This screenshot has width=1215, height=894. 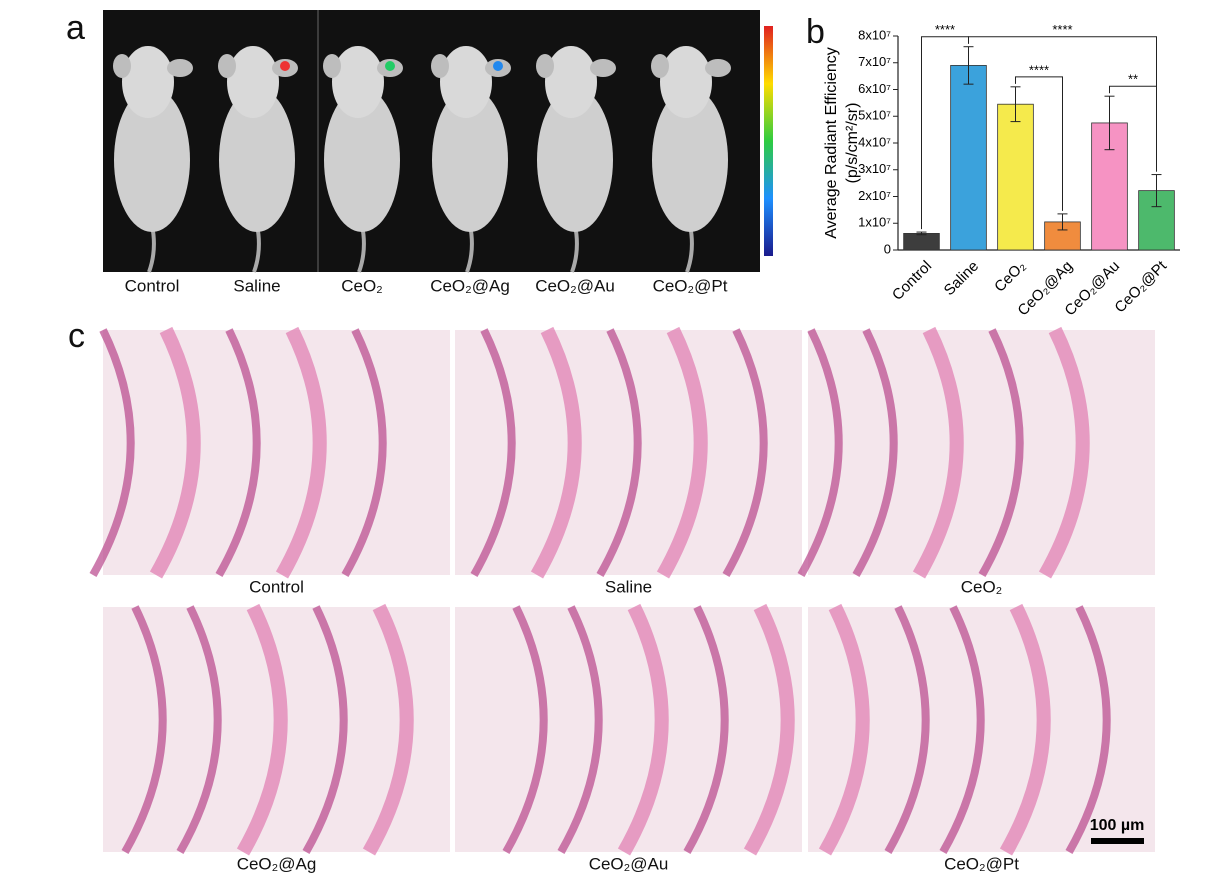 What do you see at coordinates (874, 88) in the screenshot?
I see `y-tick-label: 6x10⁷` at bounding box center [874, 88].